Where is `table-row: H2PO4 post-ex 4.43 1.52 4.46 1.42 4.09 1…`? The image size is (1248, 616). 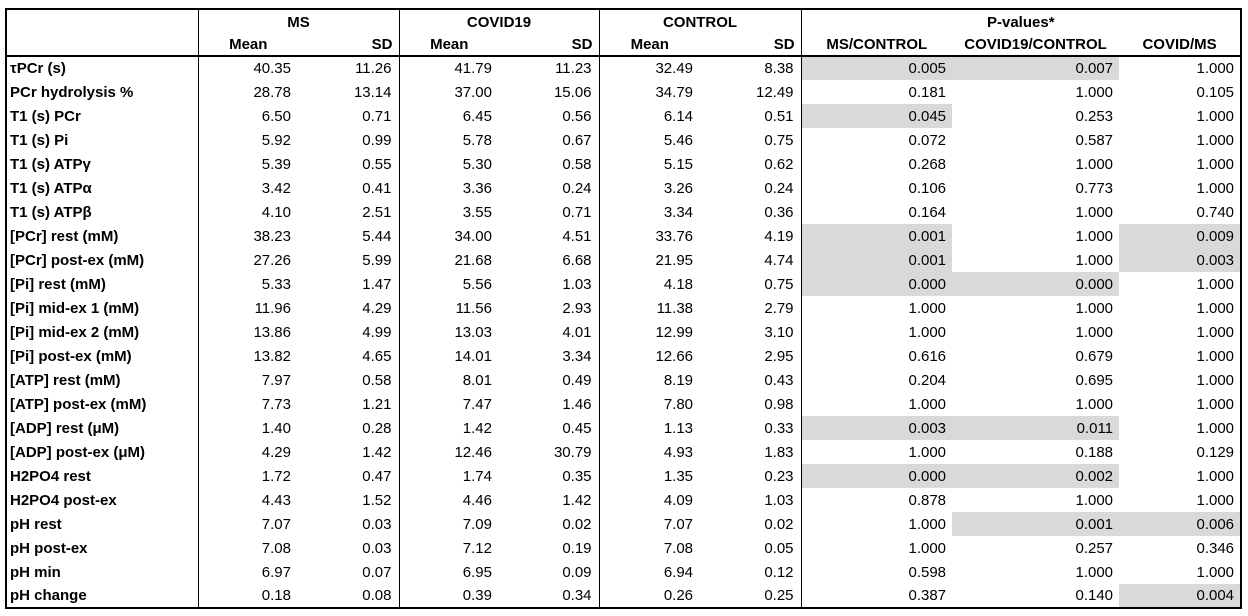 table-row: H2PO4 post-ex 4.43 1.52 4.46 1.42 4.09 1… is located at coordinates (623, 500).